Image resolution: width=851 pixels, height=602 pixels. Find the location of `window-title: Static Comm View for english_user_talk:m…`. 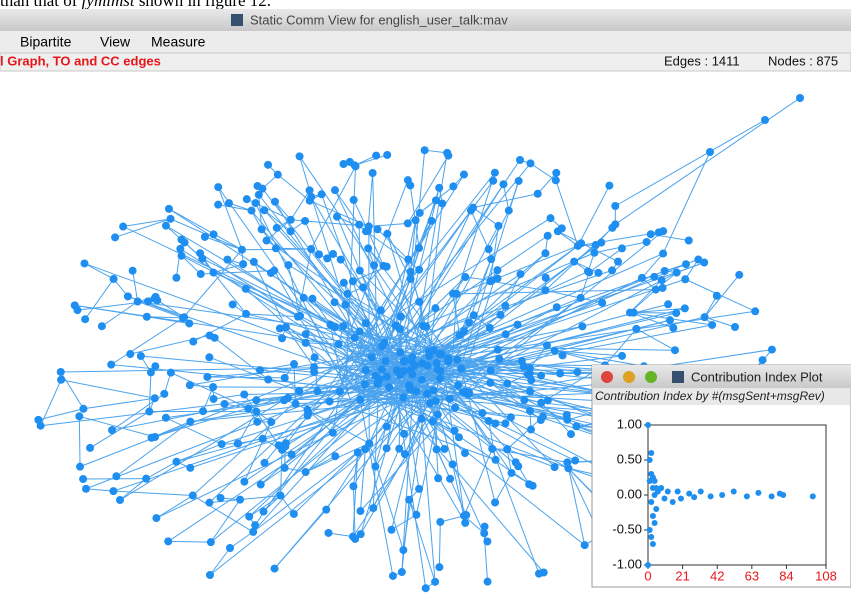

window-title: Static Comm View for english_user_talk:m… is located at coordinates (379, 19).